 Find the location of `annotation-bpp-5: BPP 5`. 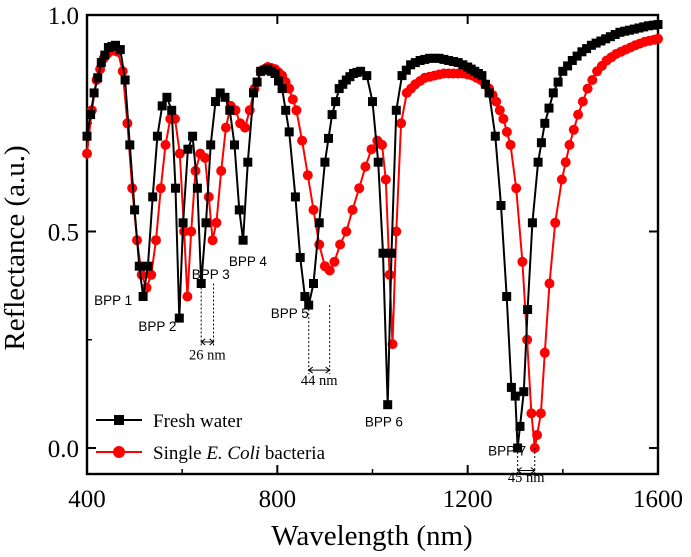

annotation-bpp-5: BPP 5 is located at coordinates (290, 313).